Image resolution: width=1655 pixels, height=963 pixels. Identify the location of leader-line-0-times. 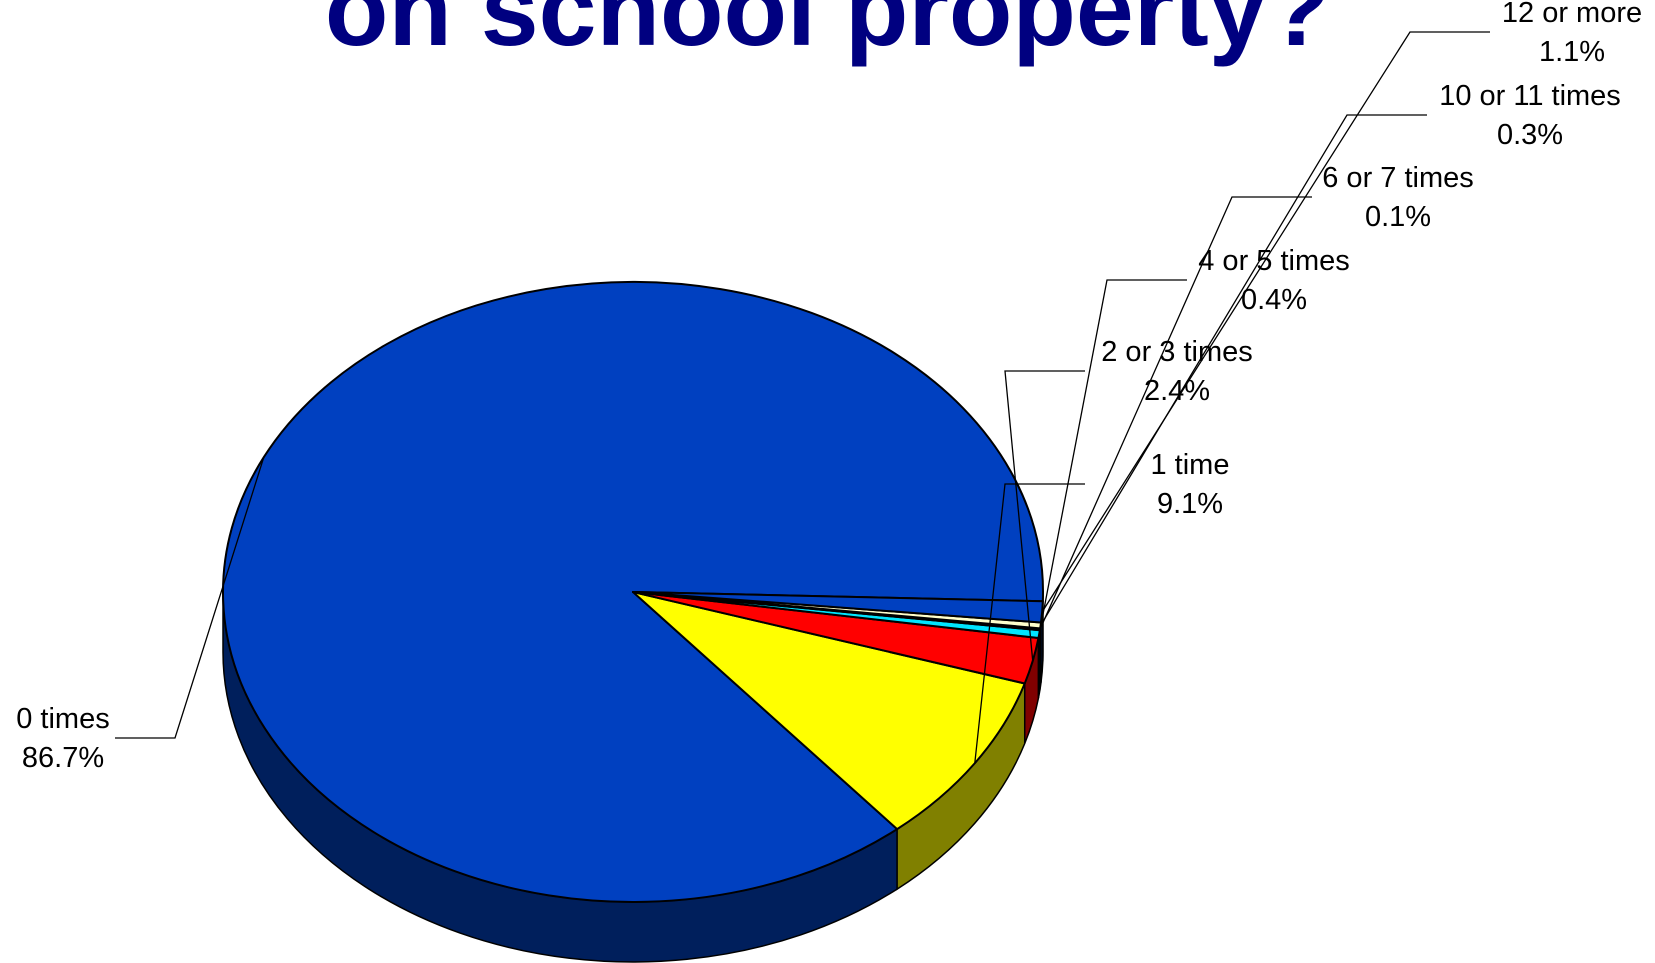
(190, 597).